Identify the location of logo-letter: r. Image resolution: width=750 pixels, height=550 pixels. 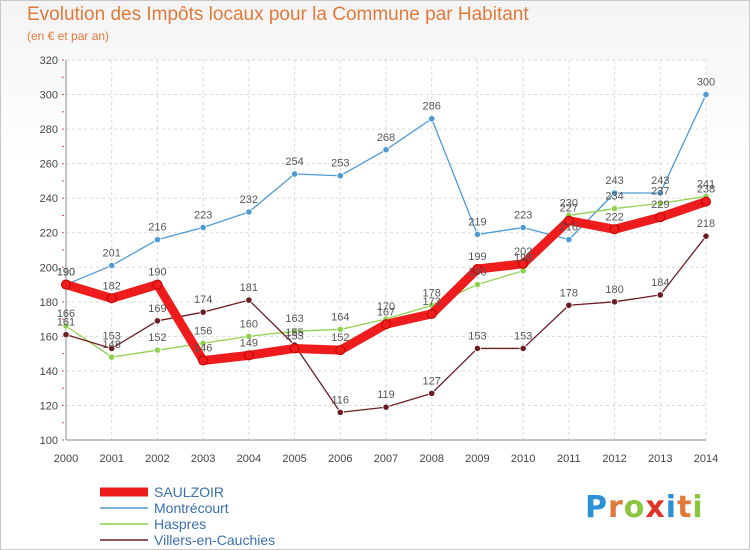
(616, 507).